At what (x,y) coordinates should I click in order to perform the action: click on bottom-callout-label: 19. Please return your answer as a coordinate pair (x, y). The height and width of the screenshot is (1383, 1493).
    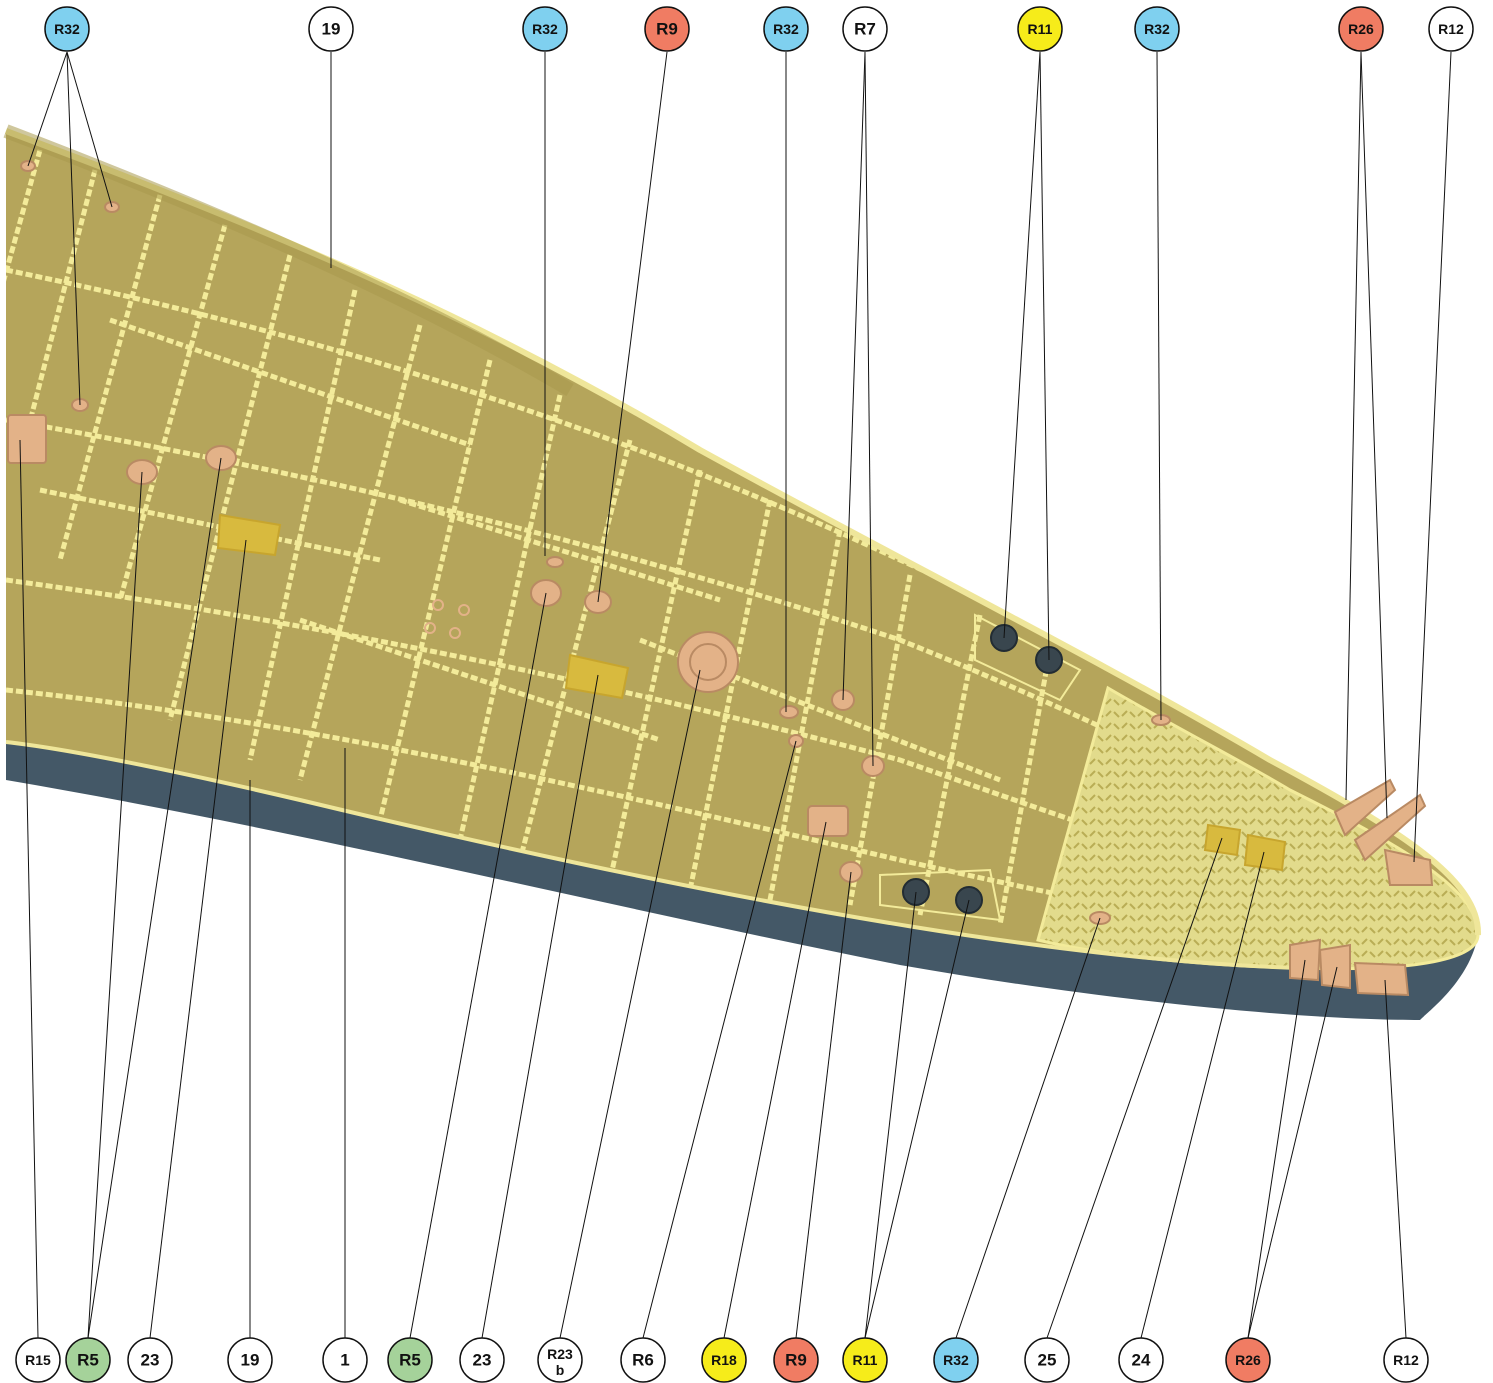
    Looking at the image, I should click on (250, 1360).